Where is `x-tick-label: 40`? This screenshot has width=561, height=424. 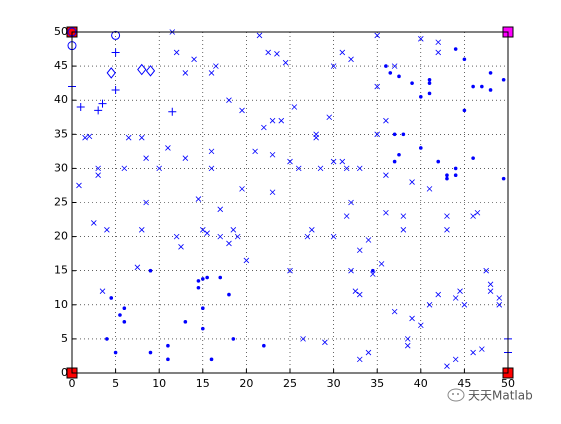 x-tick-label: 40 is located at coordinates (421, 383).